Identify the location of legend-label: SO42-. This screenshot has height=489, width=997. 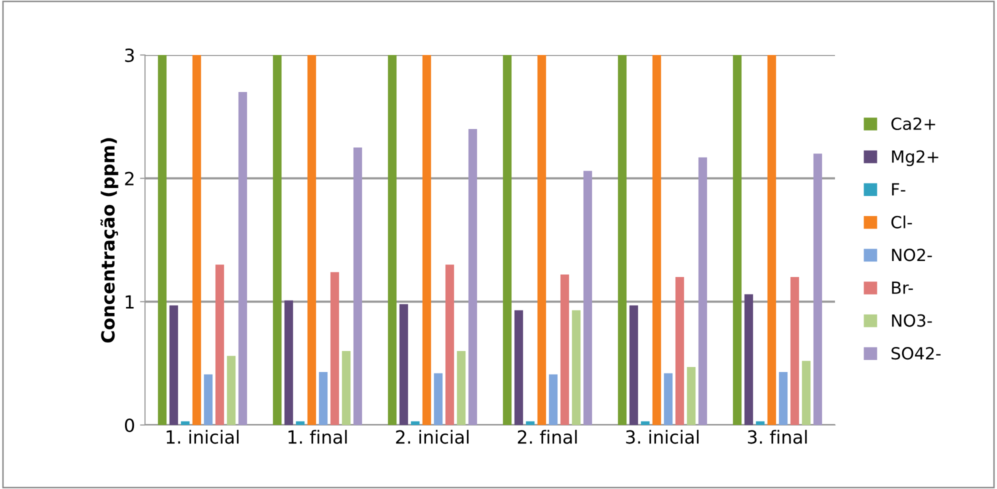
(916, 353).